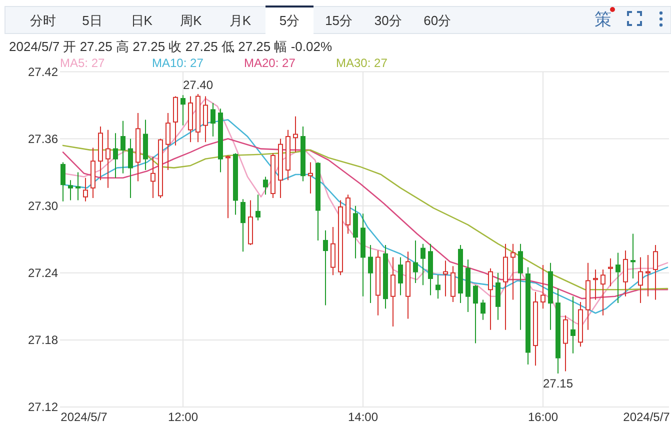 This screenshot has width=671, height=426. What do you see at coordinates (240, 20) in the screenshot?
I see `text: 月K` at bounding box center [240, 20].